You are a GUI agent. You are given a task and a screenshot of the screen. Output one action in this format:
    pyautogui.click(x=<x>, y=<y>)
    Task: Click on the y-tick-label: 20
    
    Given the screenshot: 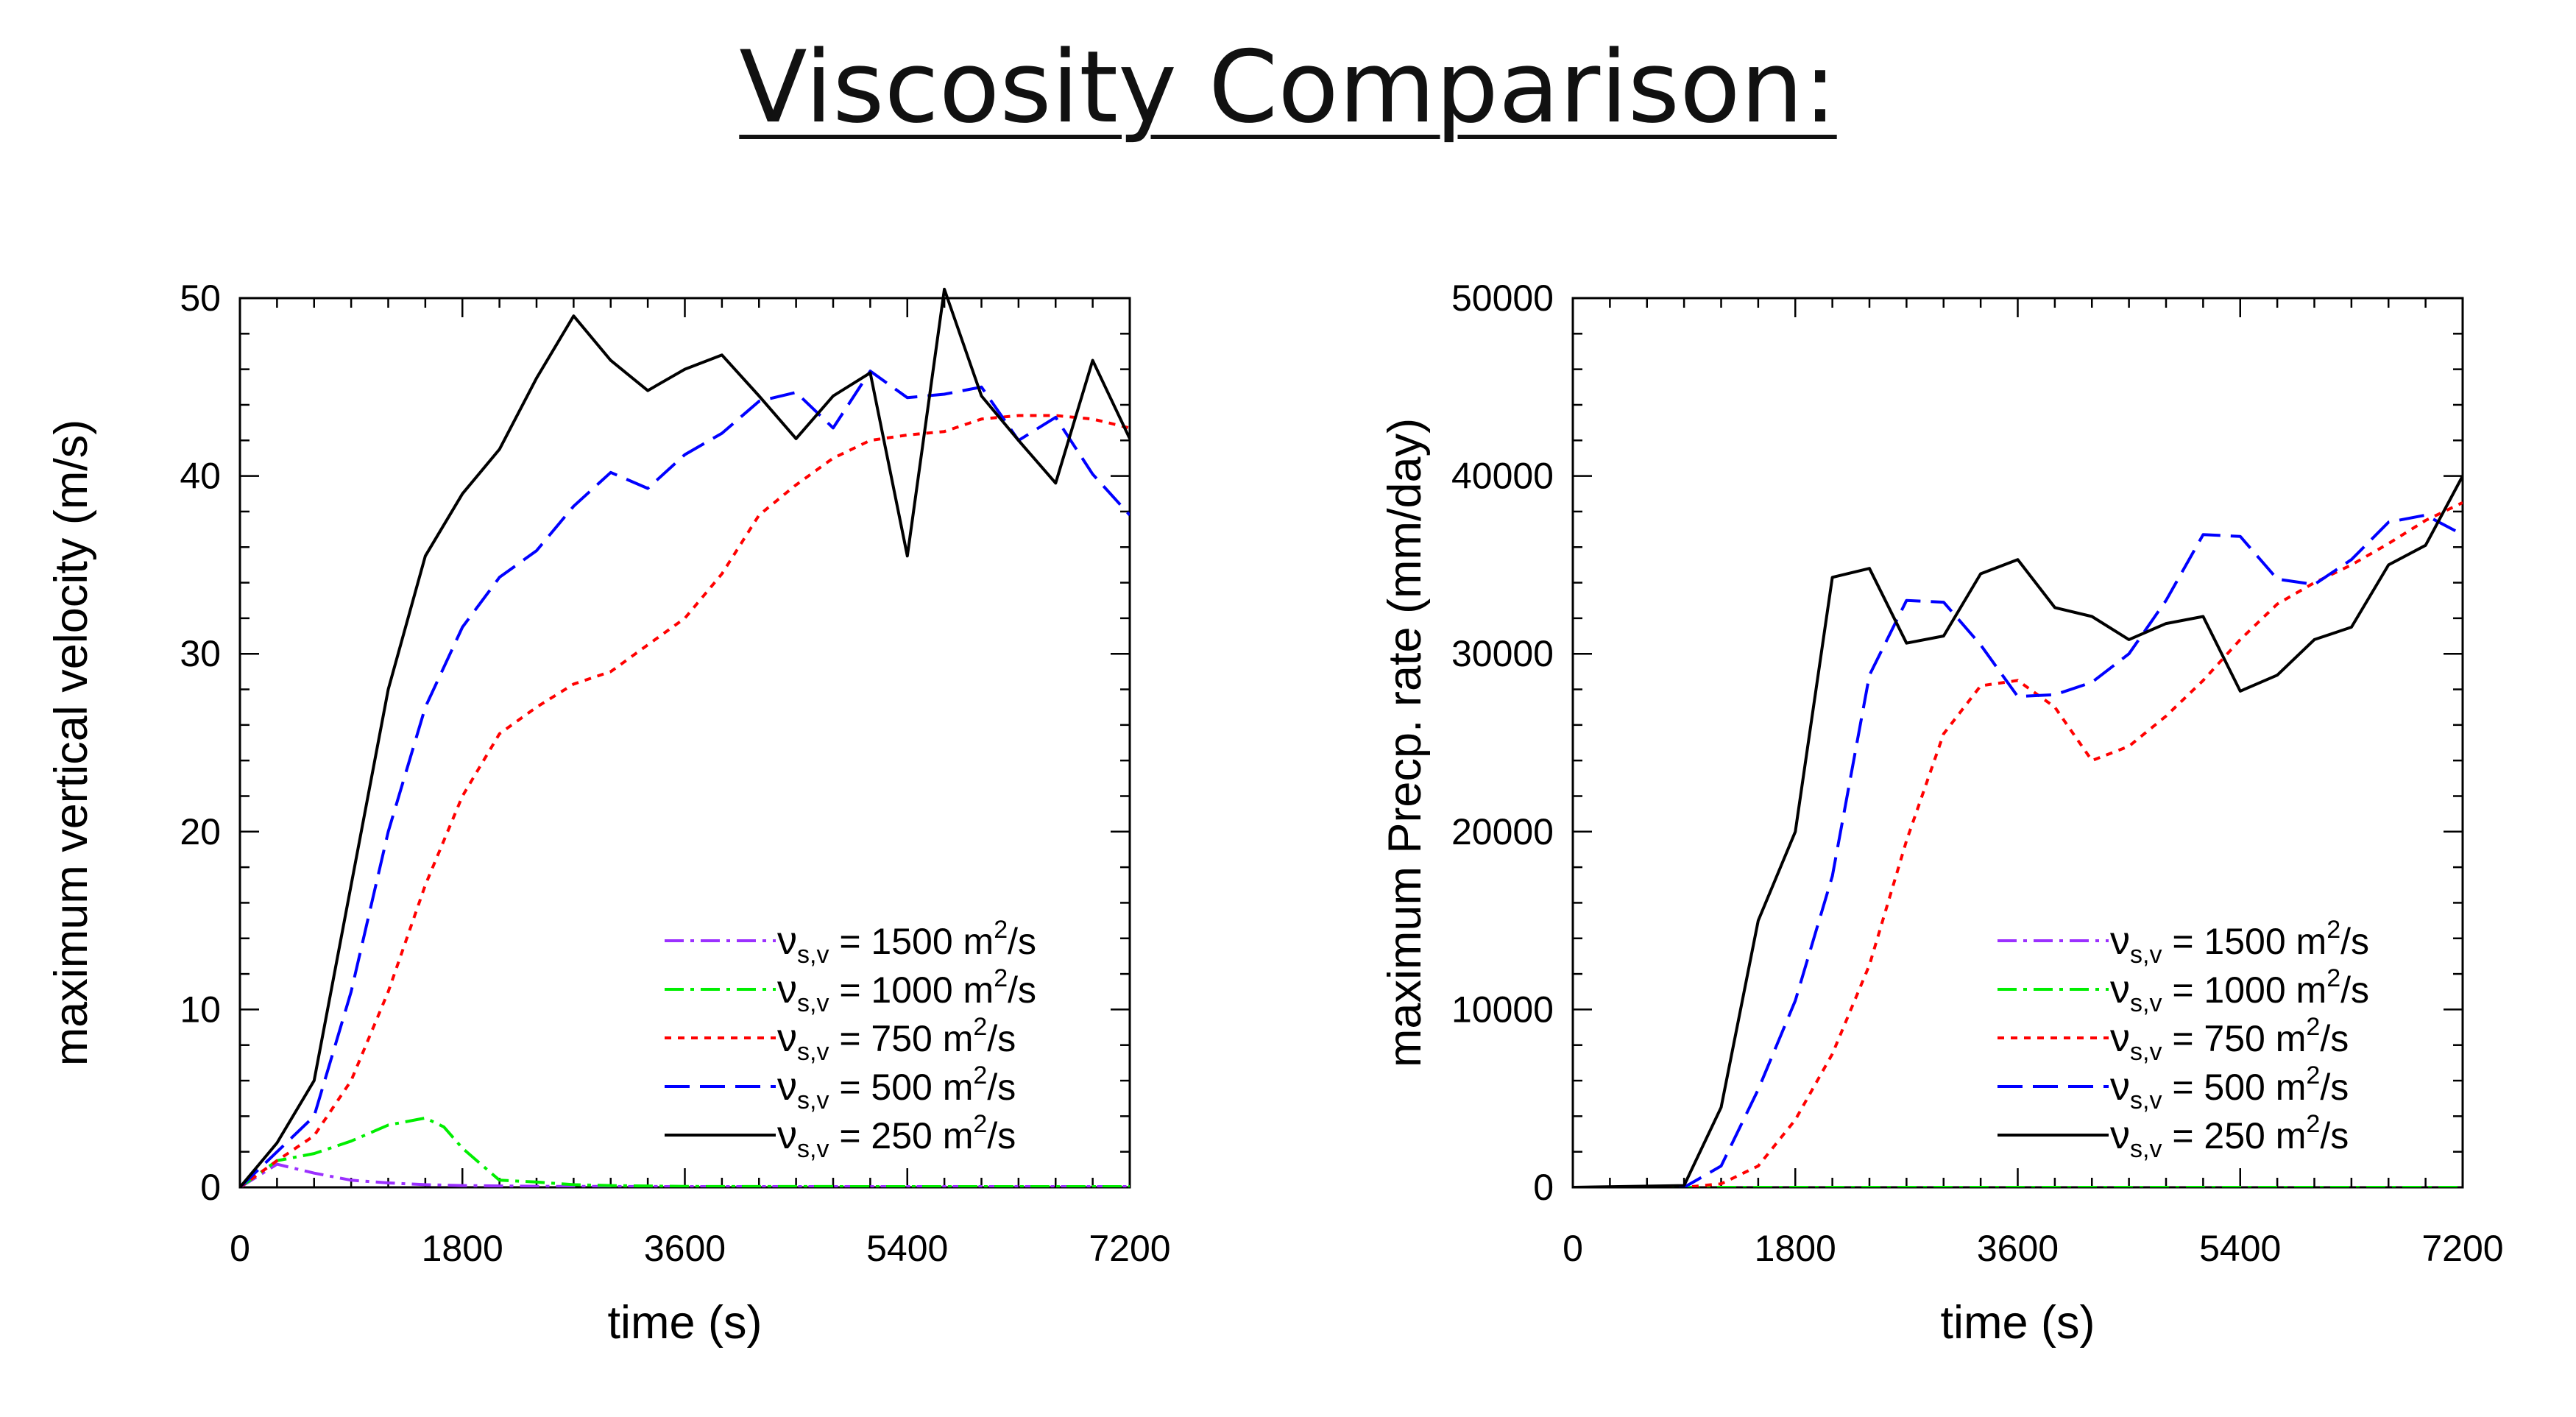 What is the action you would take?
    pyautogui.click(x=200, y=831)
    